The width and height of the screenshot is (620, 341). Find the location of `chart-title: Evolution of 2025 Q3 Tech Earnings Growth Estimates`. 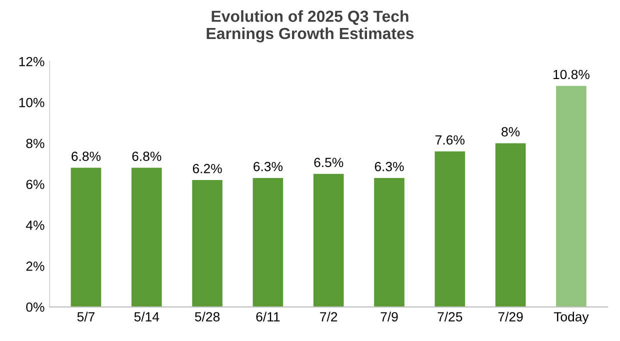

chart-title: Evolution of 2025 Q3 Tech Earnings Growth Estimates is located at coordinates (310, 26).